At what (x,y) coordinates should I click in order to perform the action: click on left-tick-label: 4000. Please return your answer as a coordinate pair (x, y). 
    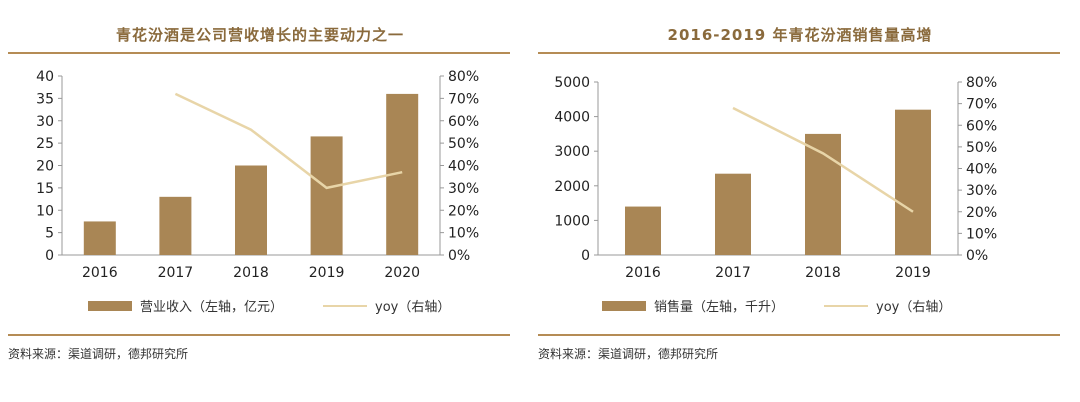
    Looking at the image, I should click on (572, 118).